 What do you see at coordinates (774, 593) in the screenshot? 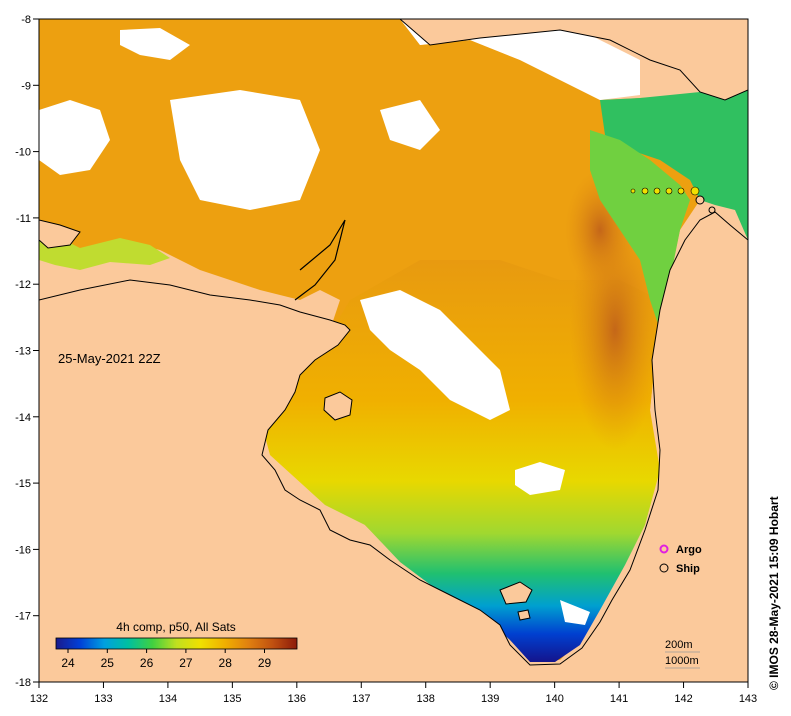
I see `credit-label: © IMOS 28-May-2021 15:09 Hobart` at bounding box center [774, 593].